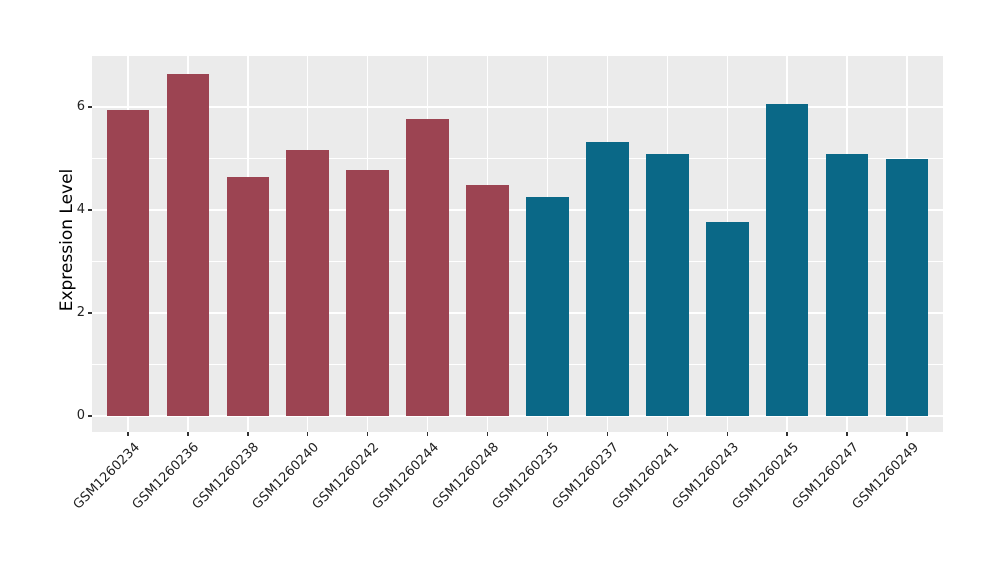  What do you see at coordinates (67, 240) in the screenshot?
I see `y-axis-title: Expression Level` at bounding box center [67, 240].